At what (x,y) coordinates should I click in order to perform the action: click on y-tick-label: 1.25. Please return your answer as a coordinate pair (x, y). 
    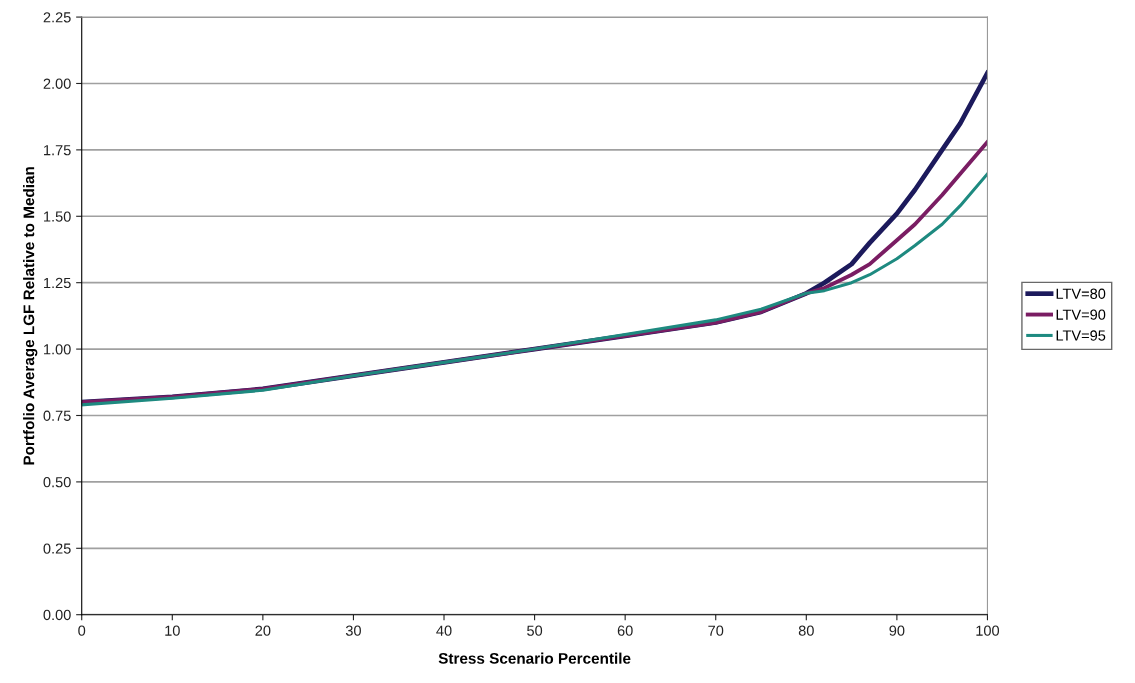
    Looking at the image, I should click on (57, 283).